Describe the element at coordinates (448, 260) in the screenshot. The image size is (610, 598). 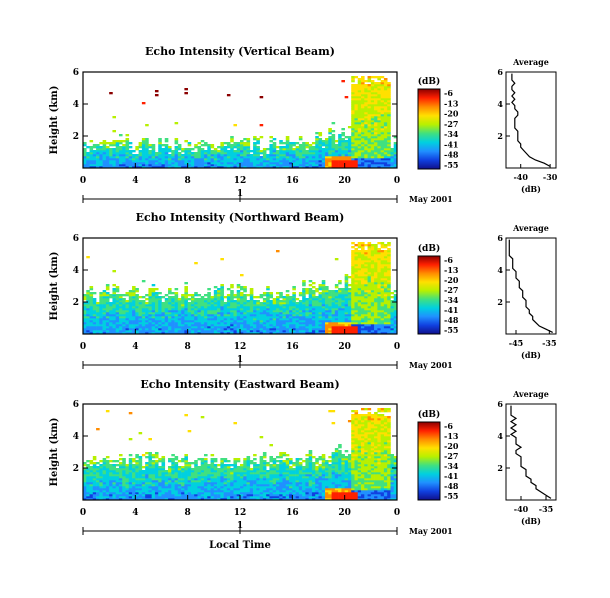
I see `colorbar-label: -6` at that location.